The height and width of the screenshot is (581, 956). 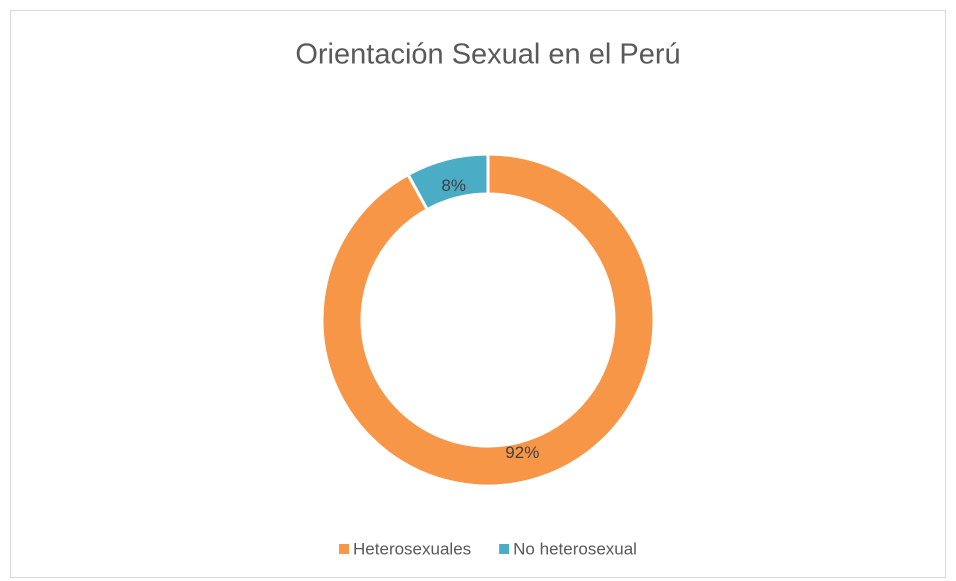 I want to click on donut-segment, so click(x=447, y=182).